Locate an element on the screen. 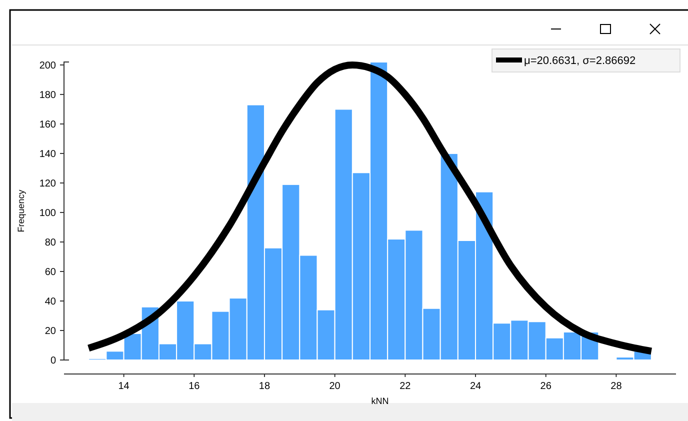  y-tick-label: 40 is located at coordinates (50, 302).